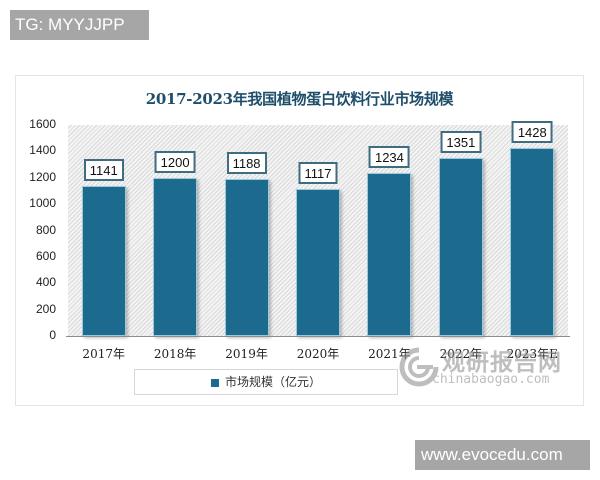 The width and height of the screenshot is (600, 480). Describe the element at coordinates (318, 336) in the screenshot. I see `x-axis-line` at that location.